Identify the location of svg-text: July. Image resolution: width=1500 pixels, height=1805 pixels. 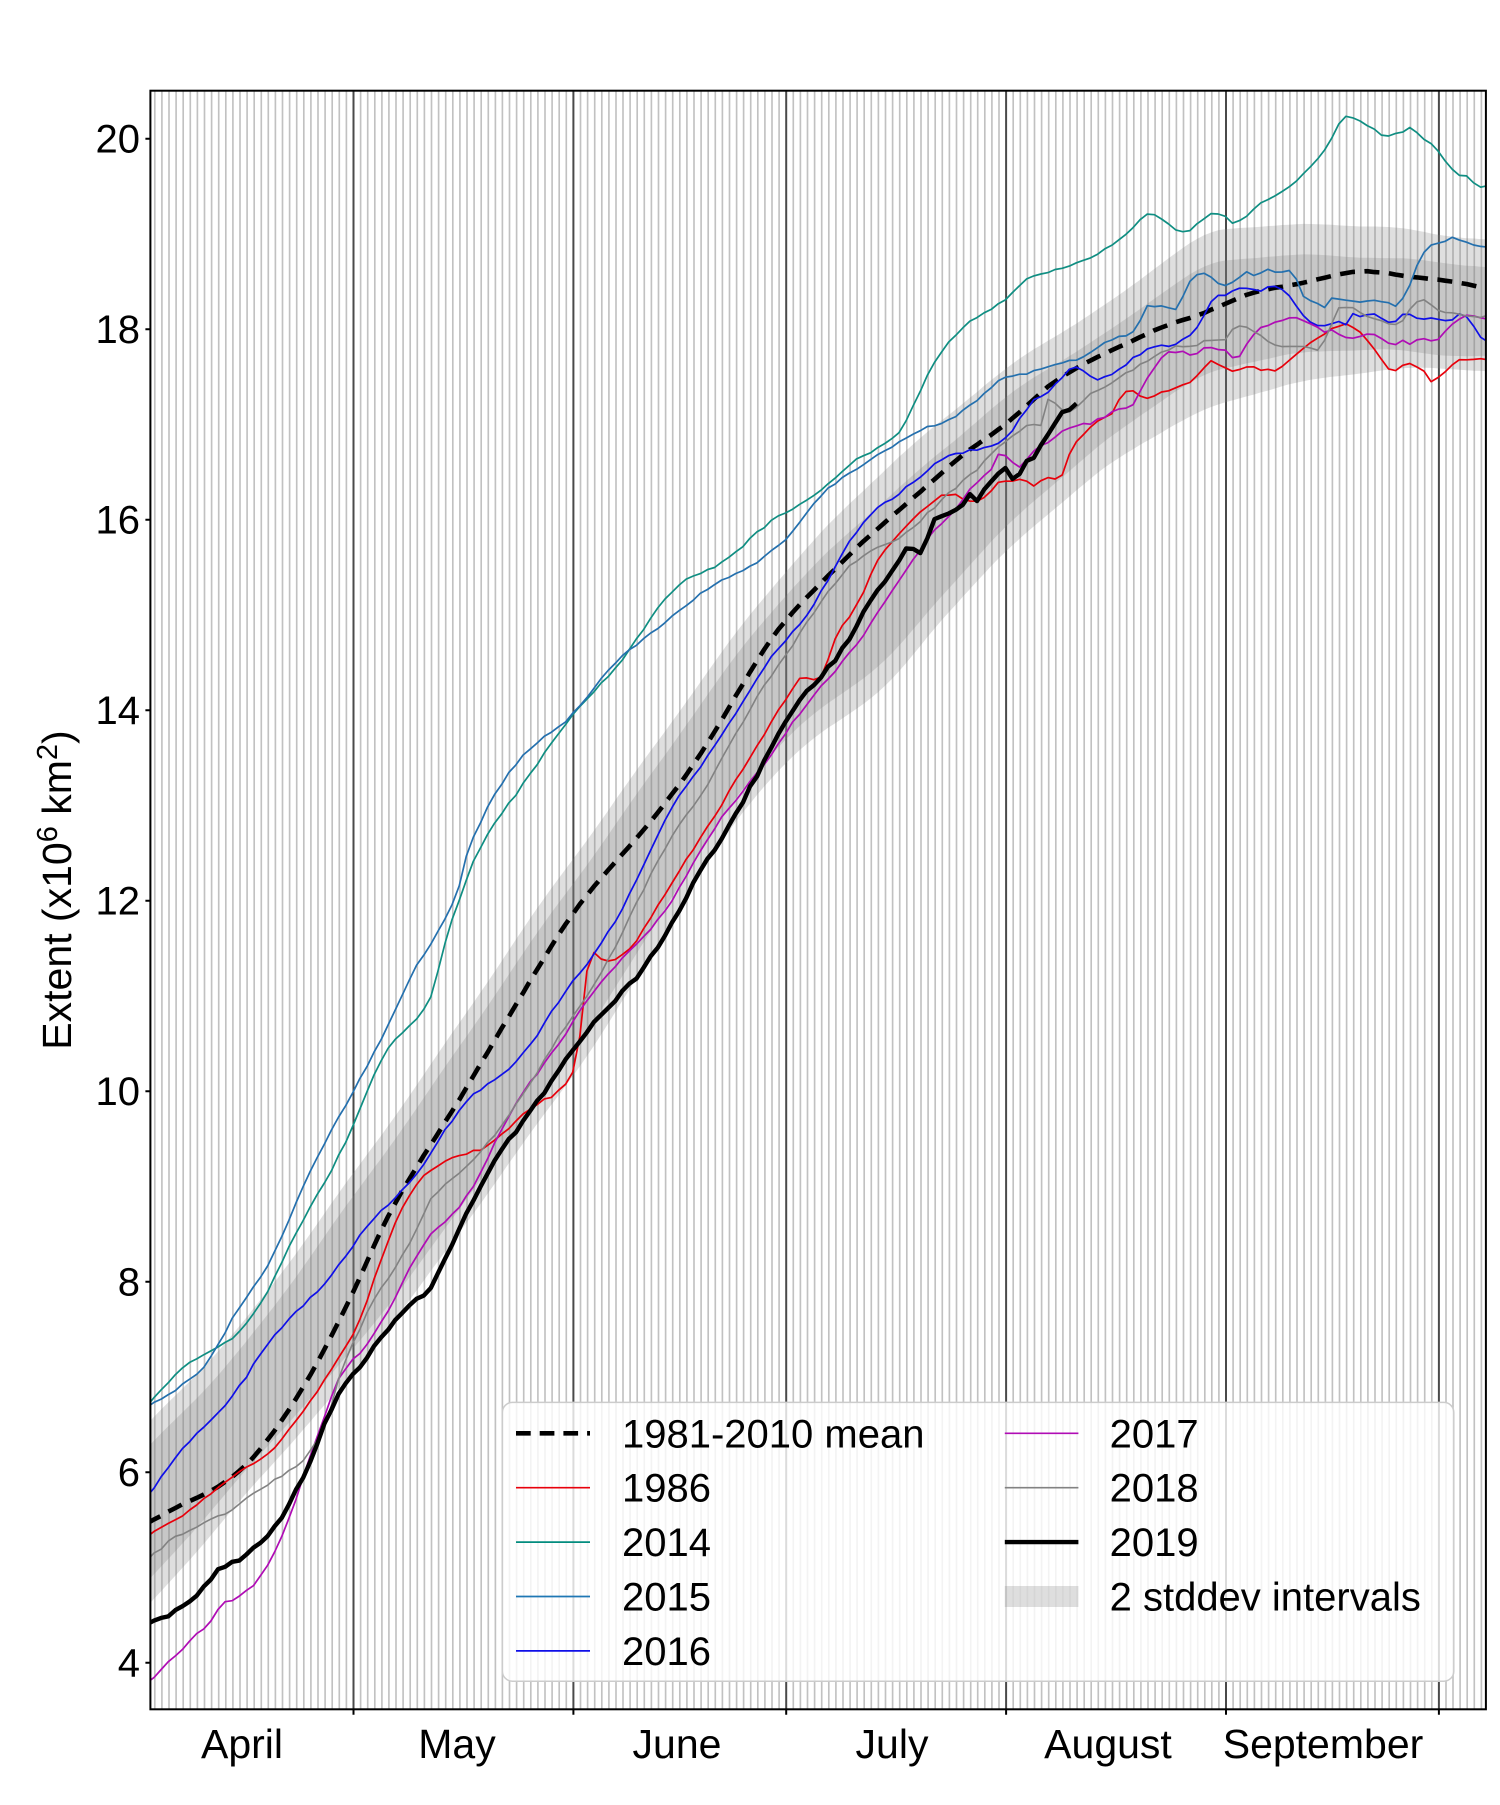
(892, 1744).